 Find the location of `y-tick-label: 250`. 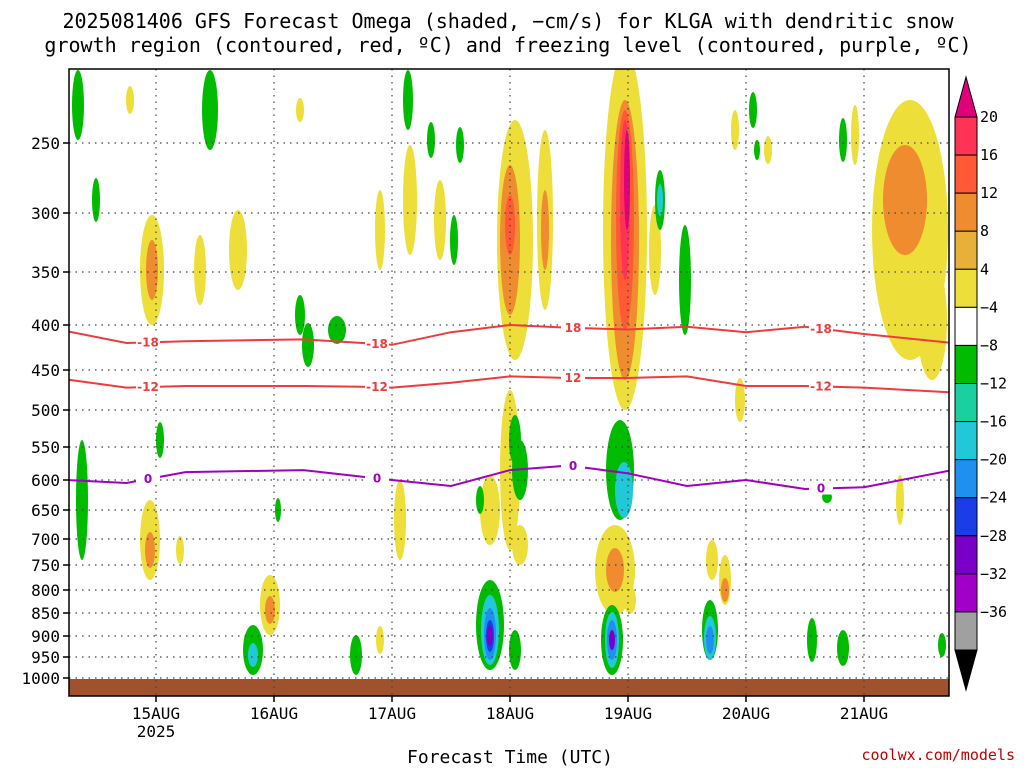

y-tick-label: 250 is located at coordinates (45, 143).